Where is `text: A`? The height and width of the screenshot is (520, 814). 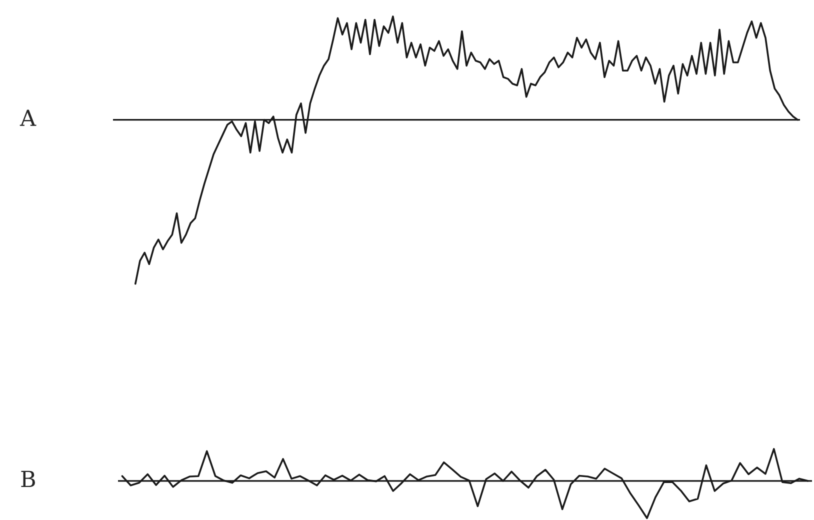
text: A is located at coordinates (28, 118).